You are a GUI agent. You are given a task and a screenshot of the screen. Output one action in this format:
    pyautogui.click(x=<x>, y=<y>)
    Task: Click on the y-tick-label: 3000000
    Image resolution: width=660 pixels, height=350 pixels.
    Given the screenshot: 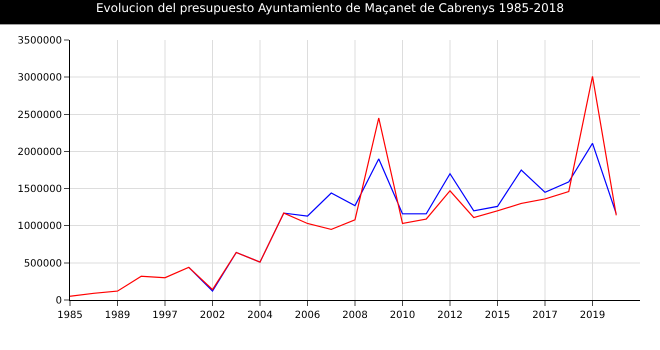 What is the action you would take?
    pyautogui.click(x=39, y=78)
    